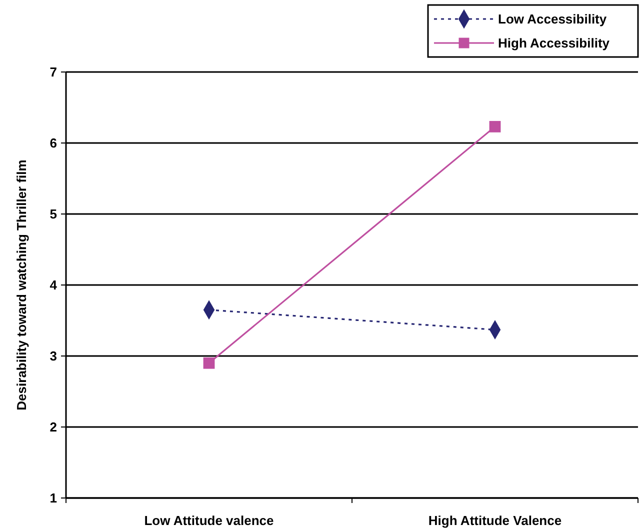 This screenshot has width=643, height=531. Describe the element at coordinates (53, 498) in the screenshot. I see `y-tick-label: 1` at that location.